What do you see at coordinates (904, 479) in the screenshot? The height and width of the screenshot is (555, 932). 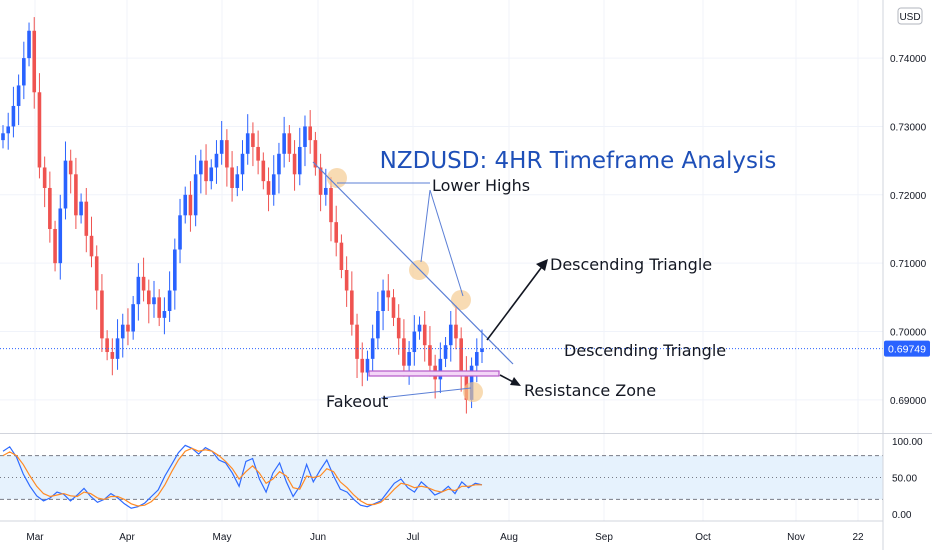 I see `stoch-tick-label: 50.00` at bounding box center [904, 479].